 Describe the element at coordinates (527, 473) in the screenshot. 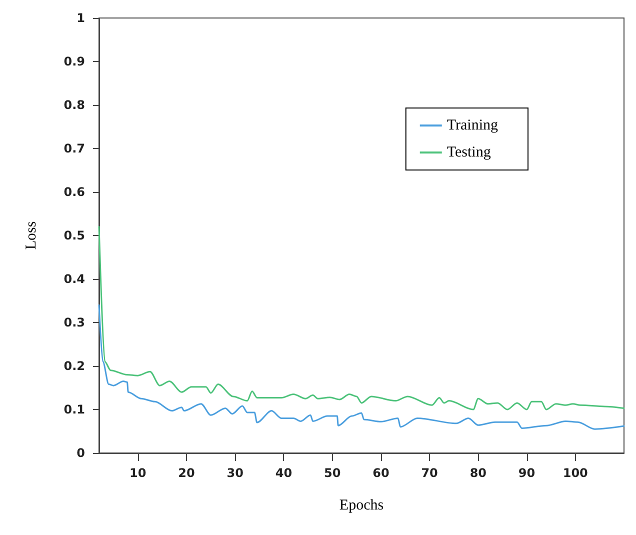

I see `x-tick-label: 90` at that location.